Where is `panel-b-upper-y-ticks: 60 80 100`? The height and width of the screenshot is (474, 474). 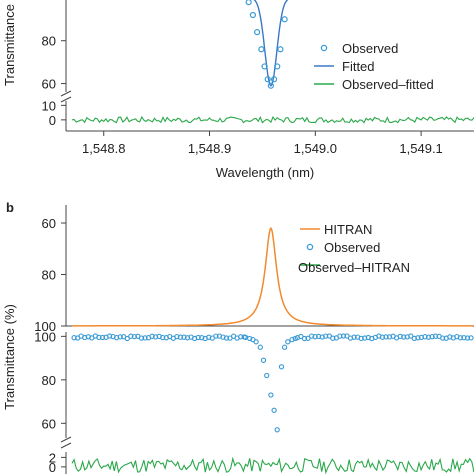 panel-b-upper-y-ticks: 60 80 100 is located at coordinates (50, 275).